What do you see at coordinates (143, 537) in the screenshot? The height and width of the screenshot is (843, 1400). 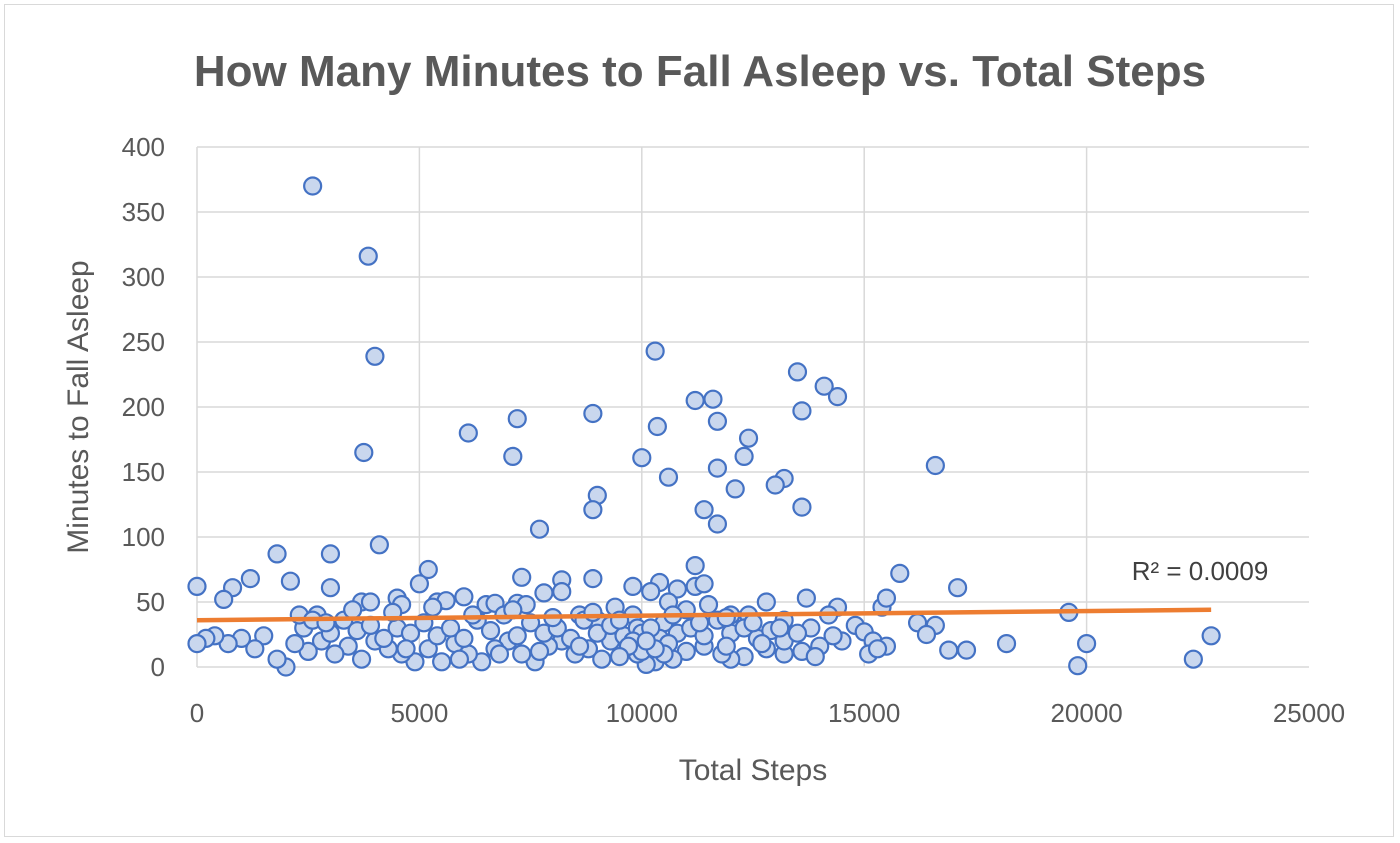 I see `y-tick-label: 100` at bounding box center [143, 537].